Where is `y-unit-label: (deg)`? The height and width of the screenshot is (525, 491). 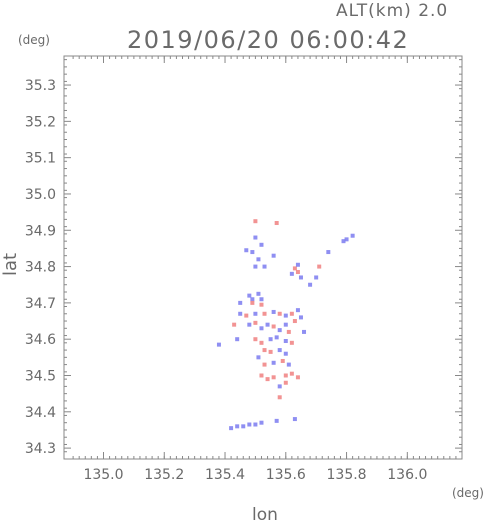
y-unit-label: (deg) is located at coordinates (34, 40).